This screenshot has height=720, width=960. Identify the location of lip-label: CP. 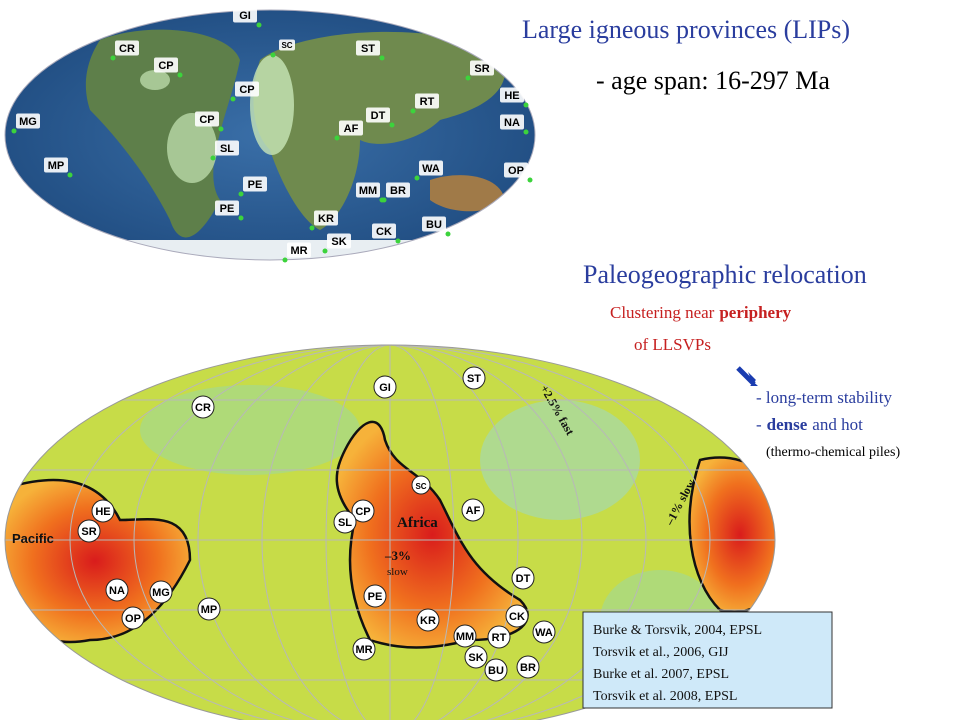
(362, 512).